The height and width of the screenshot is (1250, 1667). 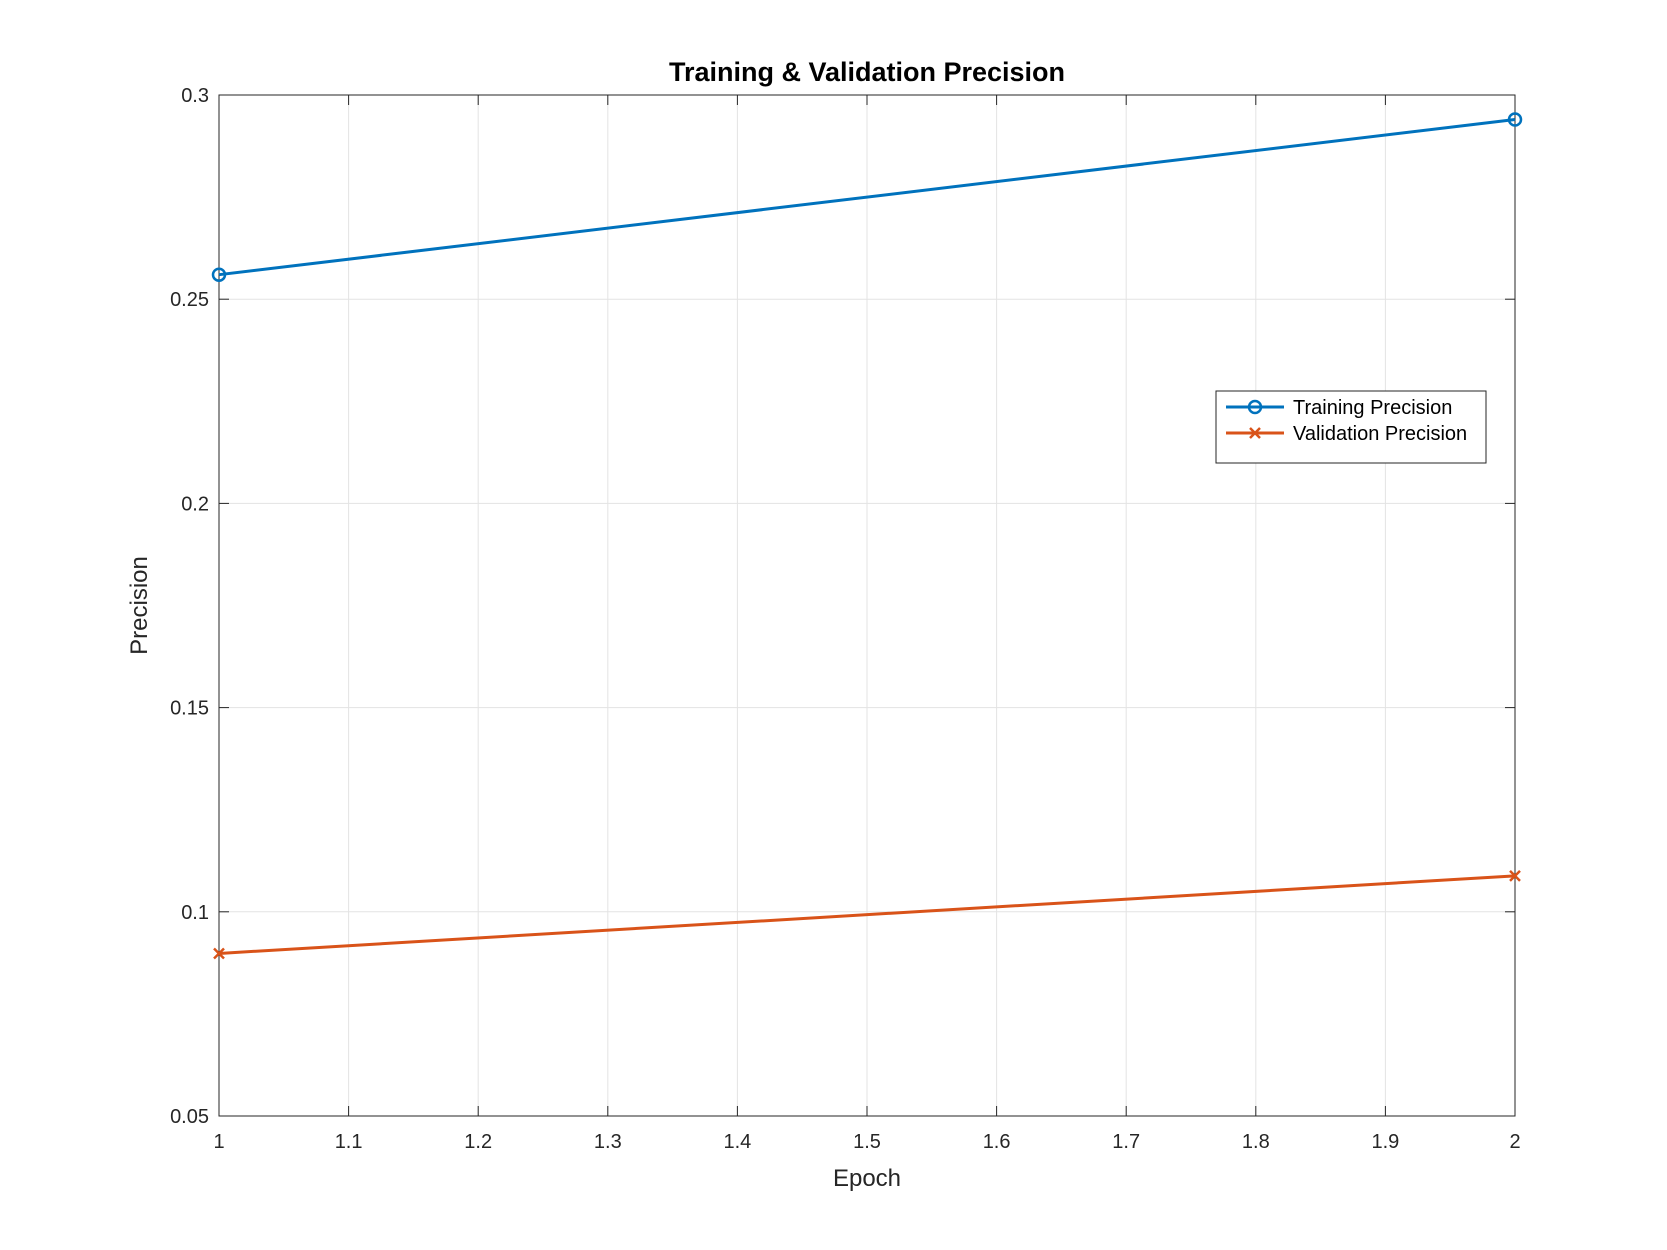 What do you see at coordinates (1385, 1142) in the screenshot?
I see `x-tick-label: 1.9` at bounding box center [1385, 1142].